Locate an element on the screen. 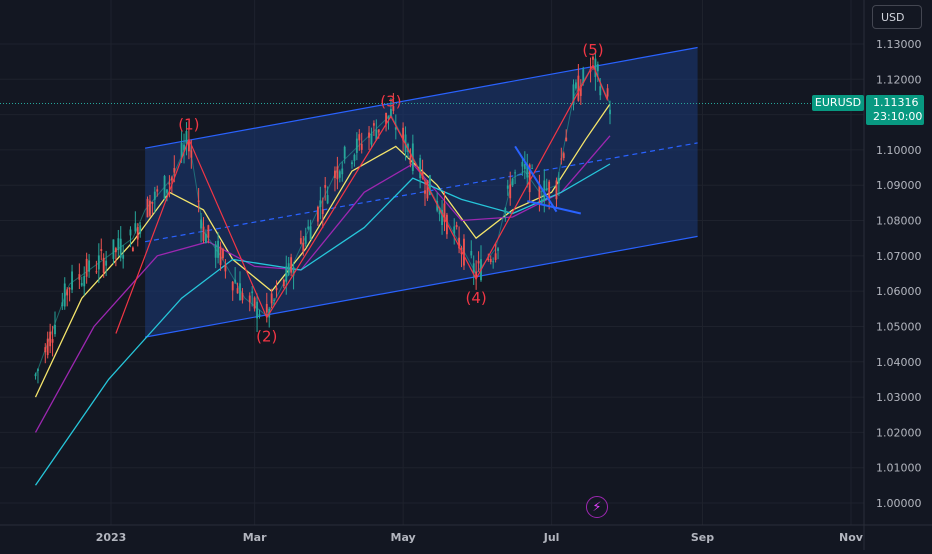 The image size is (932, 554). y-tick-label: 1.07000 is located at coordinates (899, 256).